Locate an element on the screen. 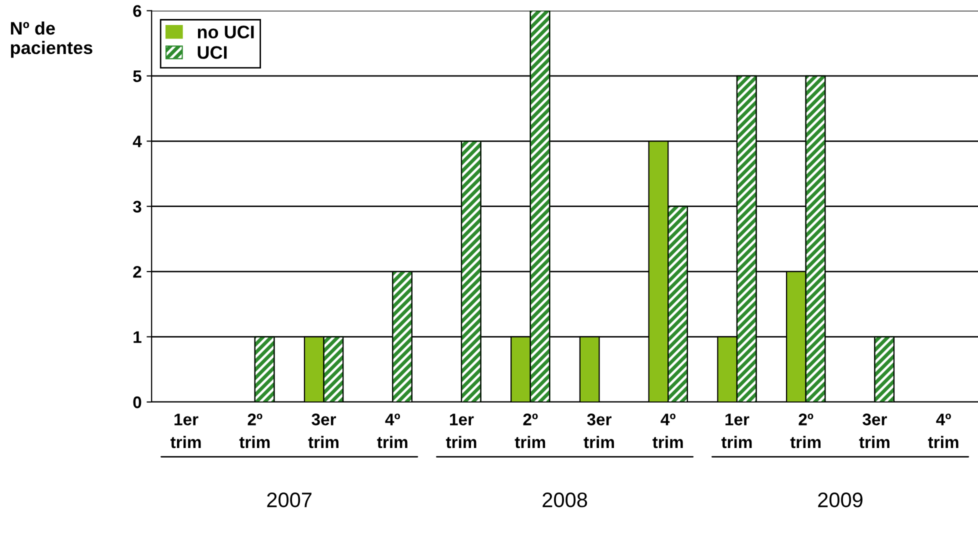 The width and height of the screenshot is (978, 536). y-tick-label: 1 is located at coordinates (138, 337).